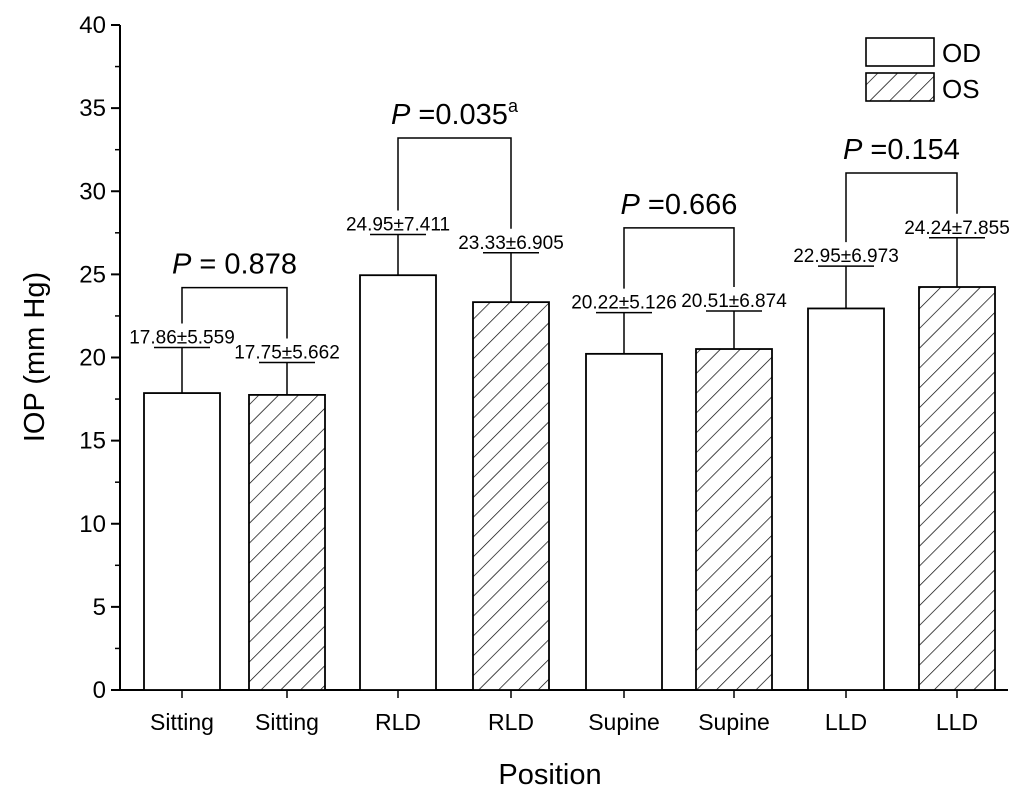 Image resolution: width=1028 pixels, height=799 pixels. Describe the element at coordinates (99, 607) in the screenshot. I see `y-tick-label: 5` at that location.